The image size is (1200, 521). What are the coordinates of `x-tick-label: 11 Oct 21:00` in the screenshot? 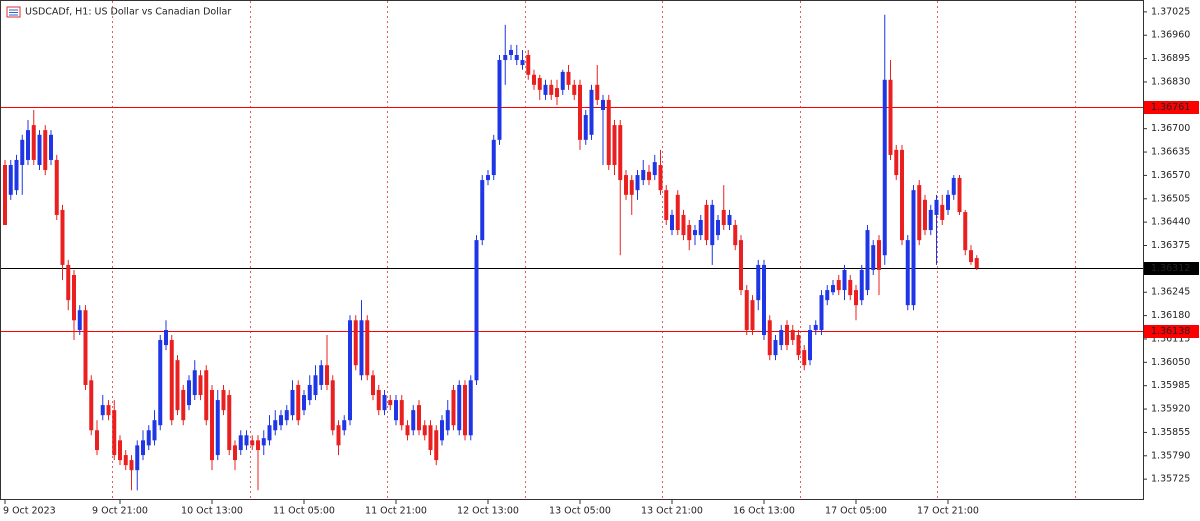 It's located at (396, 511).